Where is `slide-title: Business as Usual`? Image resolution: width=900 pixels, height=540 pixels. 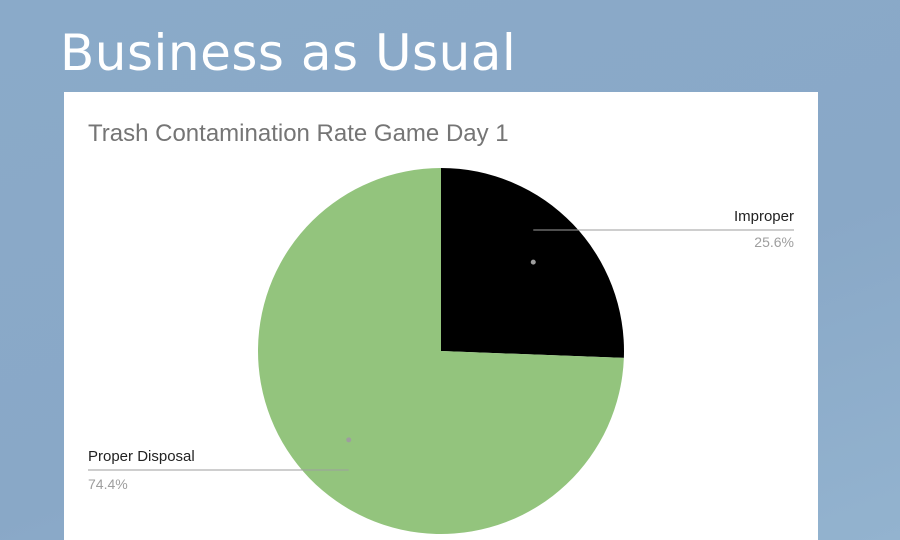
slide-title: Business as Usual is located at coordinates (288, 53).